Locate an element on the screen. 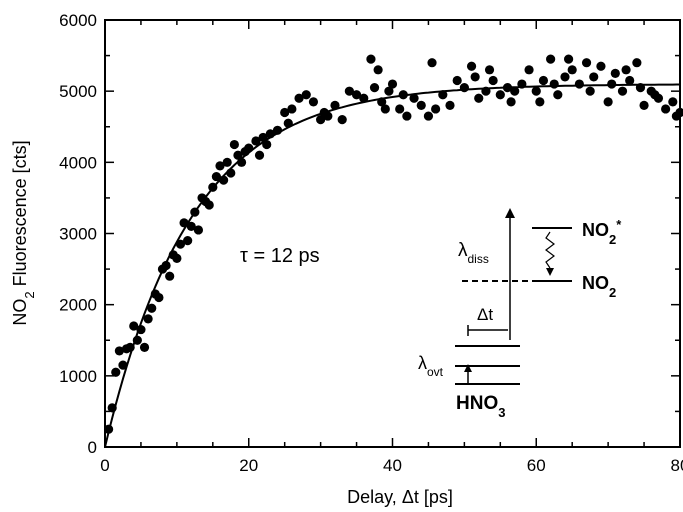  relaxation-wavy-arrow is located at coordinates (550, 250).